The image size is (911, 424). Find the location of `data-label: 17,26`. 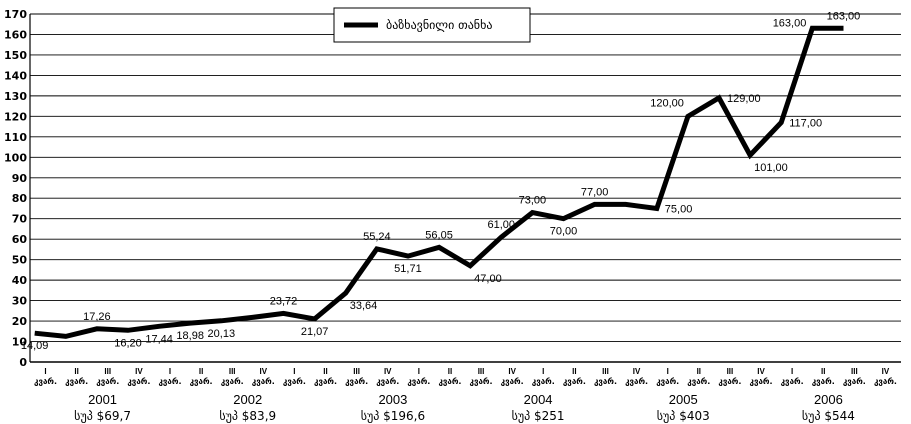

data-label: 17,26 is located at coordinates (97, 317).